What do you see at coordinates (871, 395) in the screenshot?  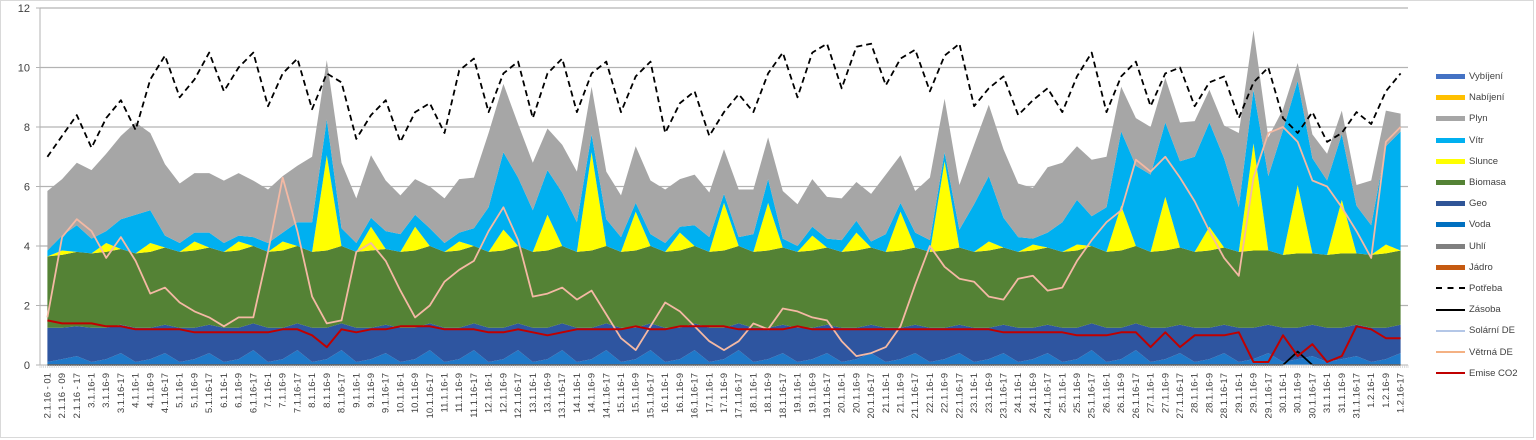 I see `x-tick-label: 20.1.16-17` at bounding box center [871, 395].